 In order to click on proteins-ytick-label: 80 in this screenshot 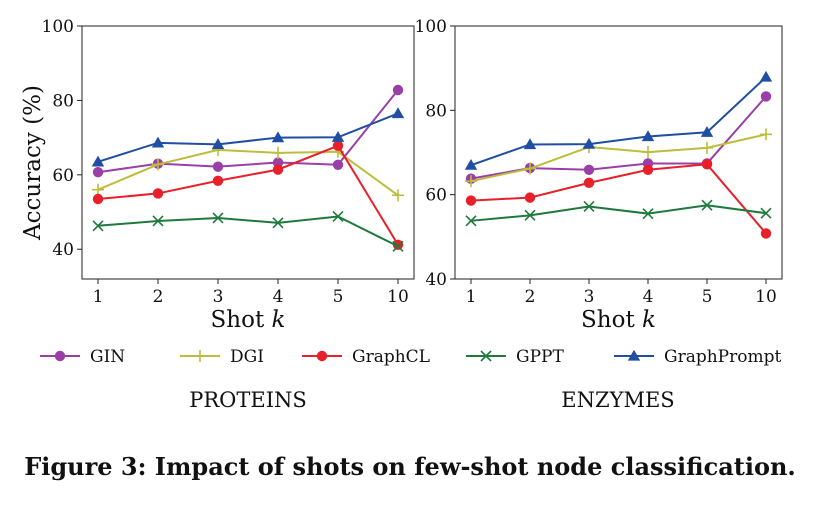, I will do `click(63, 101)`.